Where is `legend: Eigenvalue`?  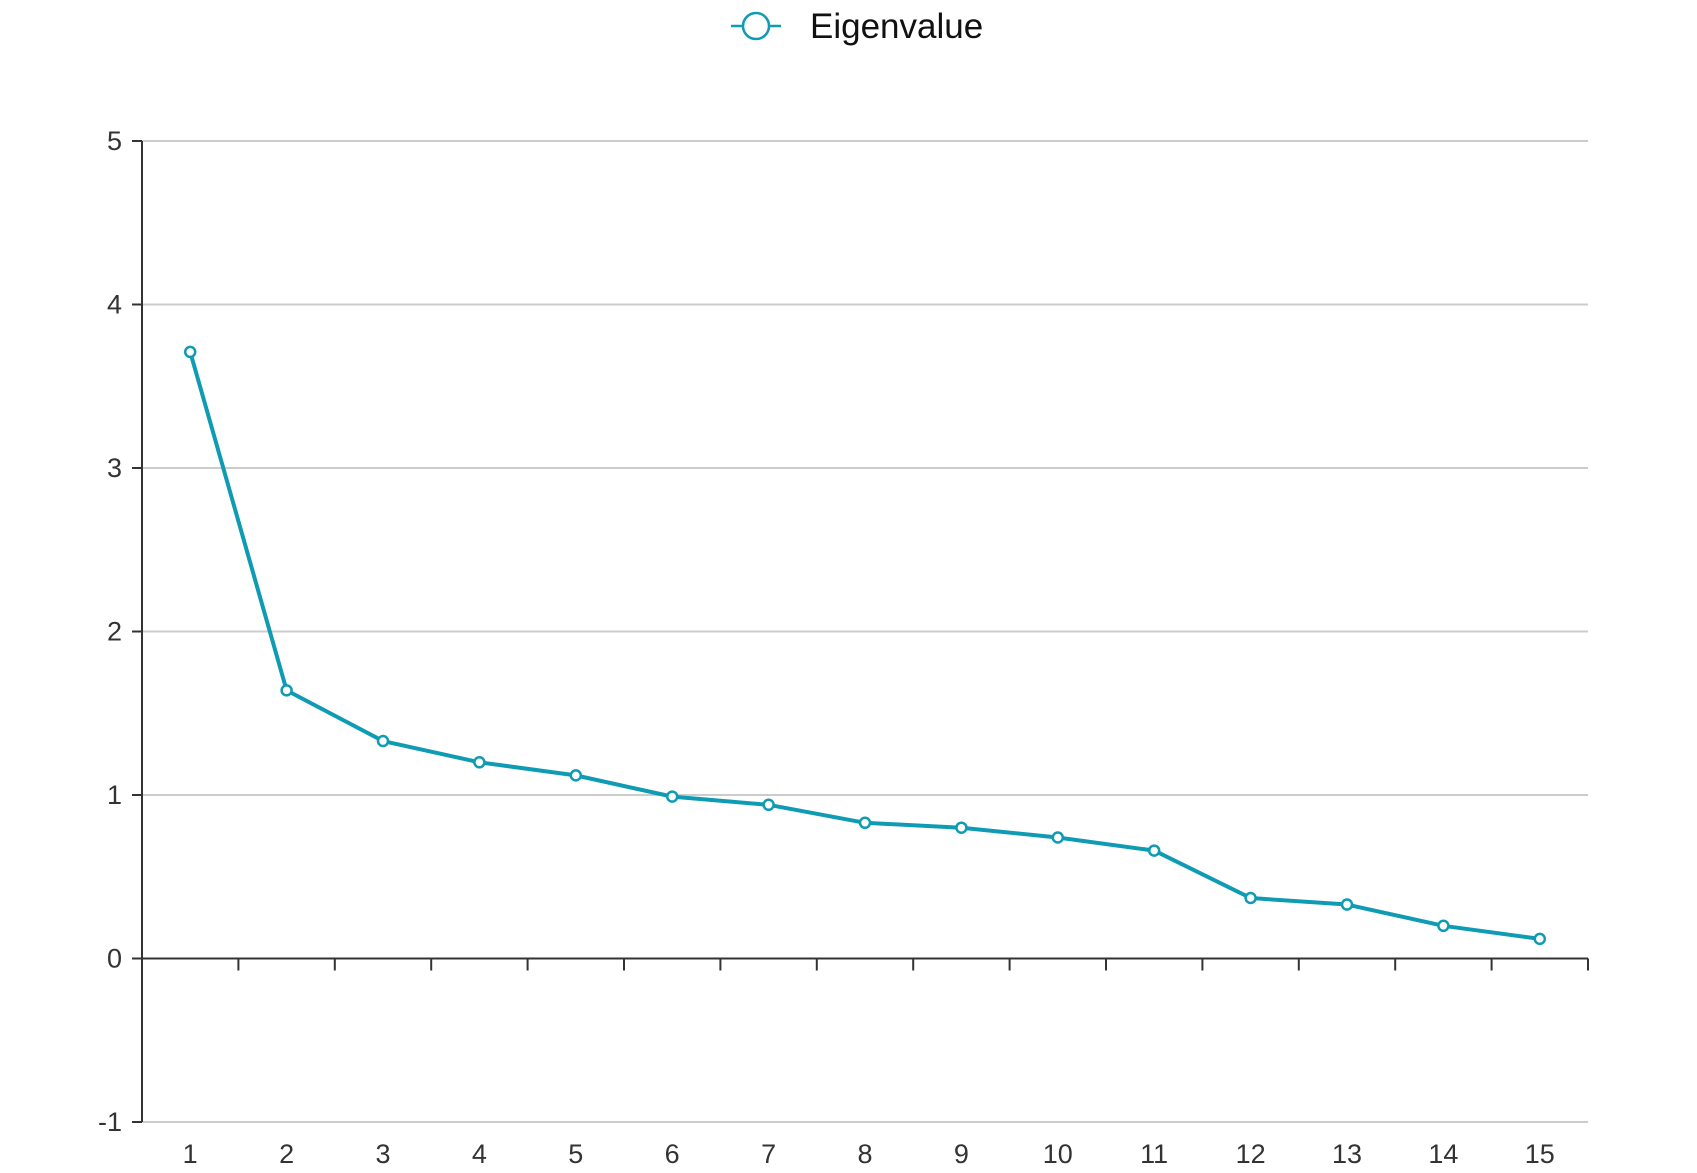
legend: Eigenvalue is located at coordinates (857, 26).